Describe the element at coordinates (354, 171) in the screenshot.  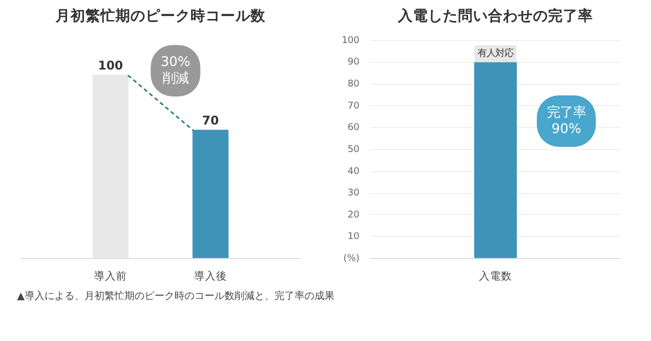
I see `y-tick-label: 40` at that location.